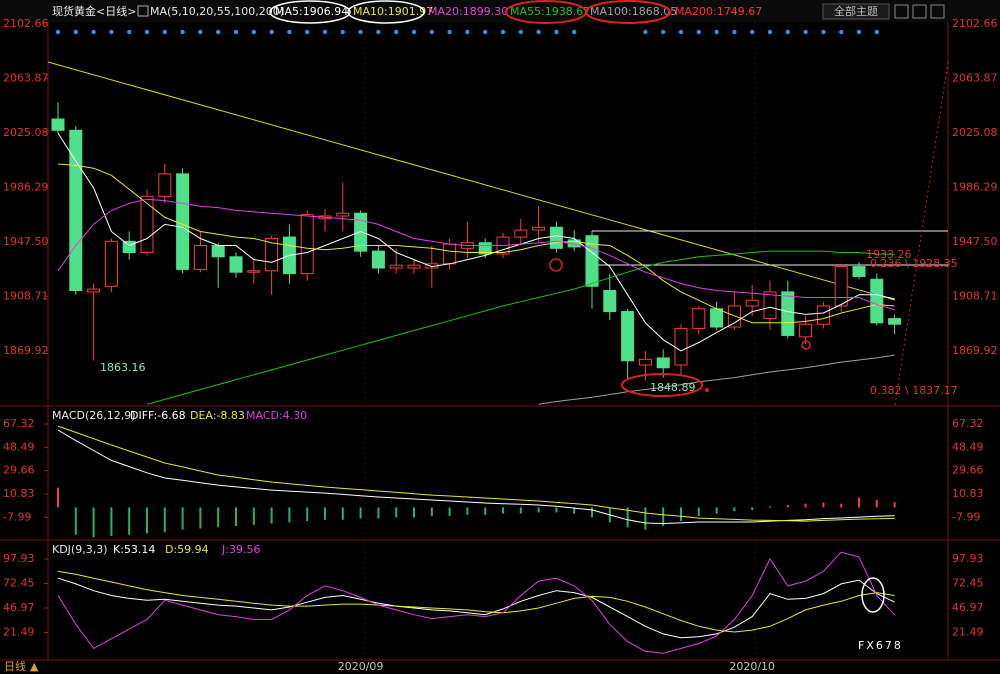 Image resolution: width=1000 pixels, height=674 pixels. Describe the element at coordinates (975, 23) in the screenshot. I see `y-tick-label: 2102.66` at that location.